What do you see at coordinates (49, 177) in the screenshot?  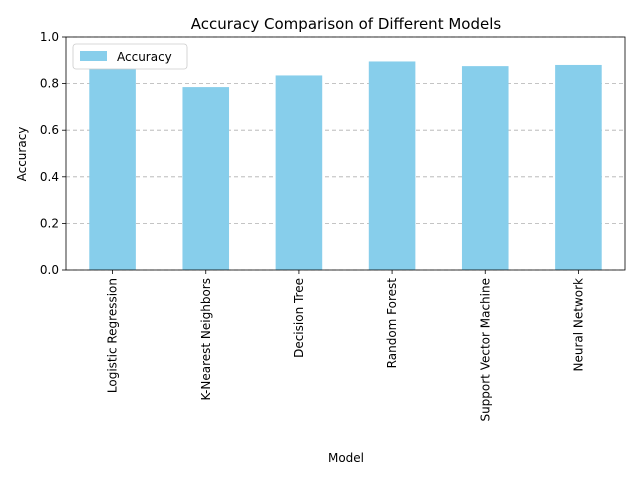 I see `y-tick-label: 0.4` at bounding box center [49, 177].